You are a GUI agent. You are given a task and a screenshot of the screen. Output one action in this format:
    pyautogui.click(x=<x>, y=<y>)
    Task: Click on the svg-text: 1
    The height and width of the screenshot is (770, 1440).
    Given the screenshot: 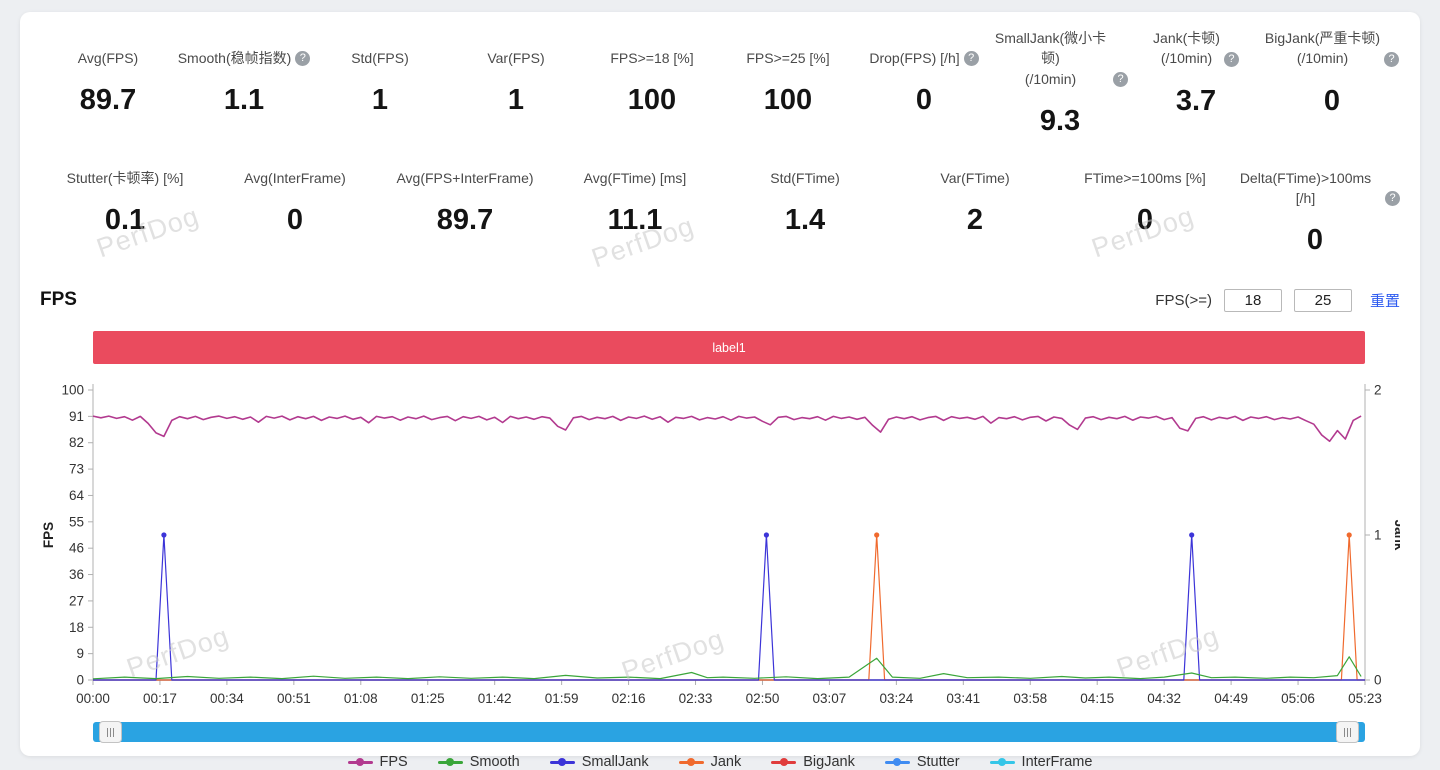 What is the action you would take?
    pyautogui.click(x=1378, y=535)
    